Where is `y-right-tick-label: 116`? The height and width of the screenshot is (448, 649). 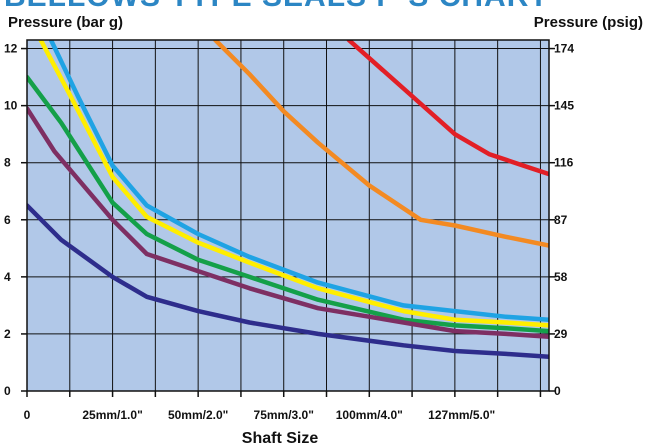 y-right-tick-label: 116 is located at coordinates (564, 163).